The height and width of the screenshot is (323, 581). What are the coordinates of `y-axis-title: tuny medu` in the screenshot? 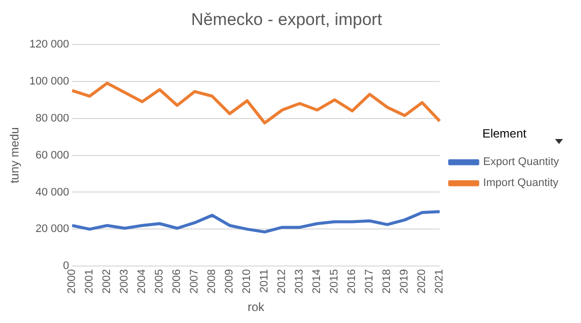 It's located at (15, 155).